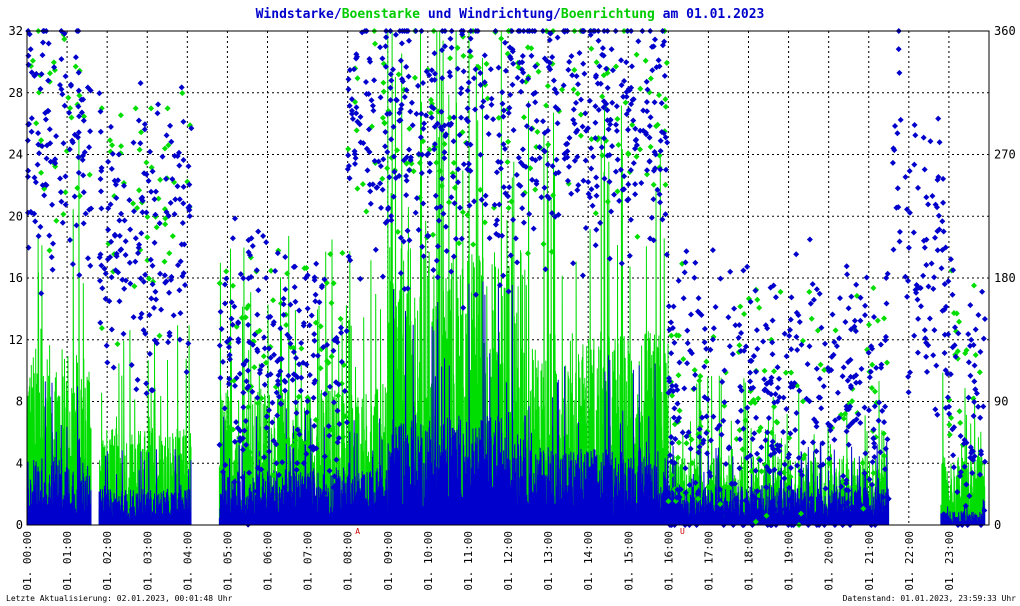 The width and height of the screenshot is (1020, 606). I want to click on speed-segment, so click(145, 487).